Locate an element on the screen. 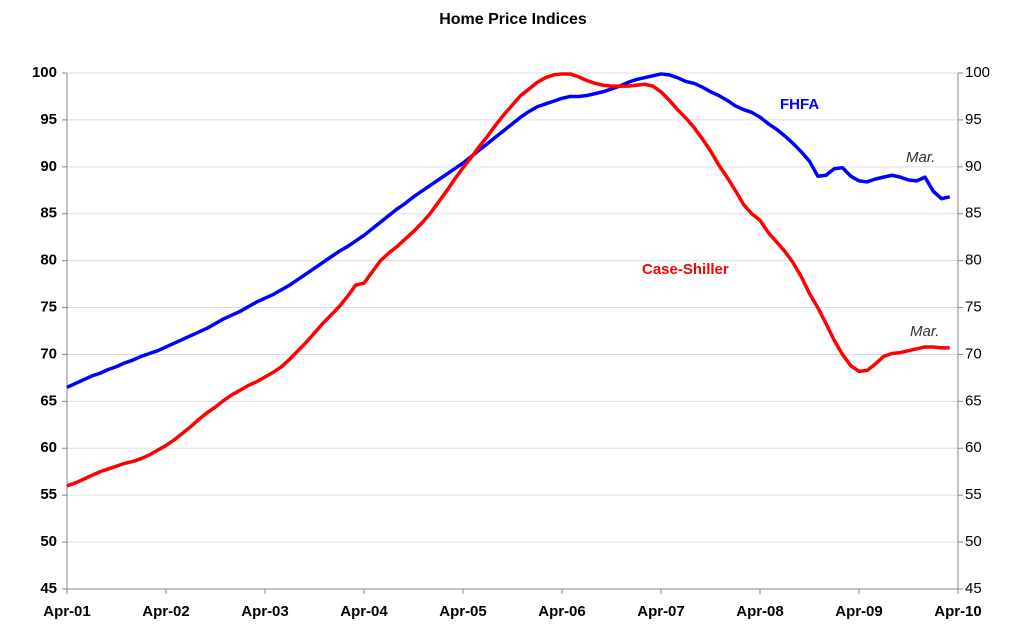 The image size is (1019, 629). y2-tick-label: 90 is located at coordinates (973, 166).